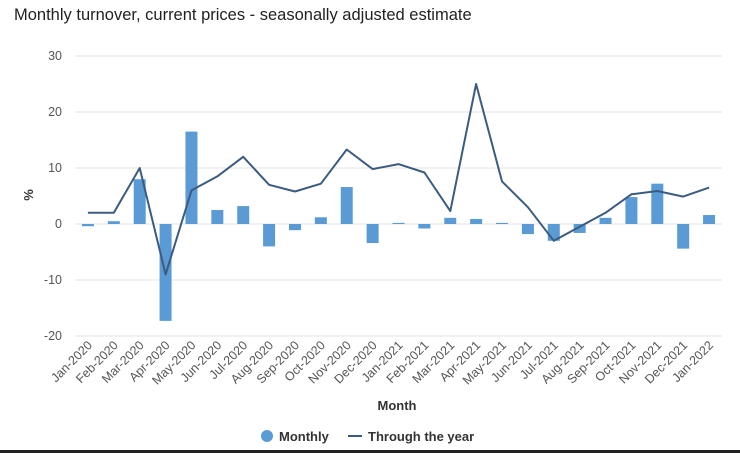 The height and width of the screenshot is (454, 740). Describe the element at coordinates (53, 336) in the screenshot. I see `y-tick-label: -20` at that location.